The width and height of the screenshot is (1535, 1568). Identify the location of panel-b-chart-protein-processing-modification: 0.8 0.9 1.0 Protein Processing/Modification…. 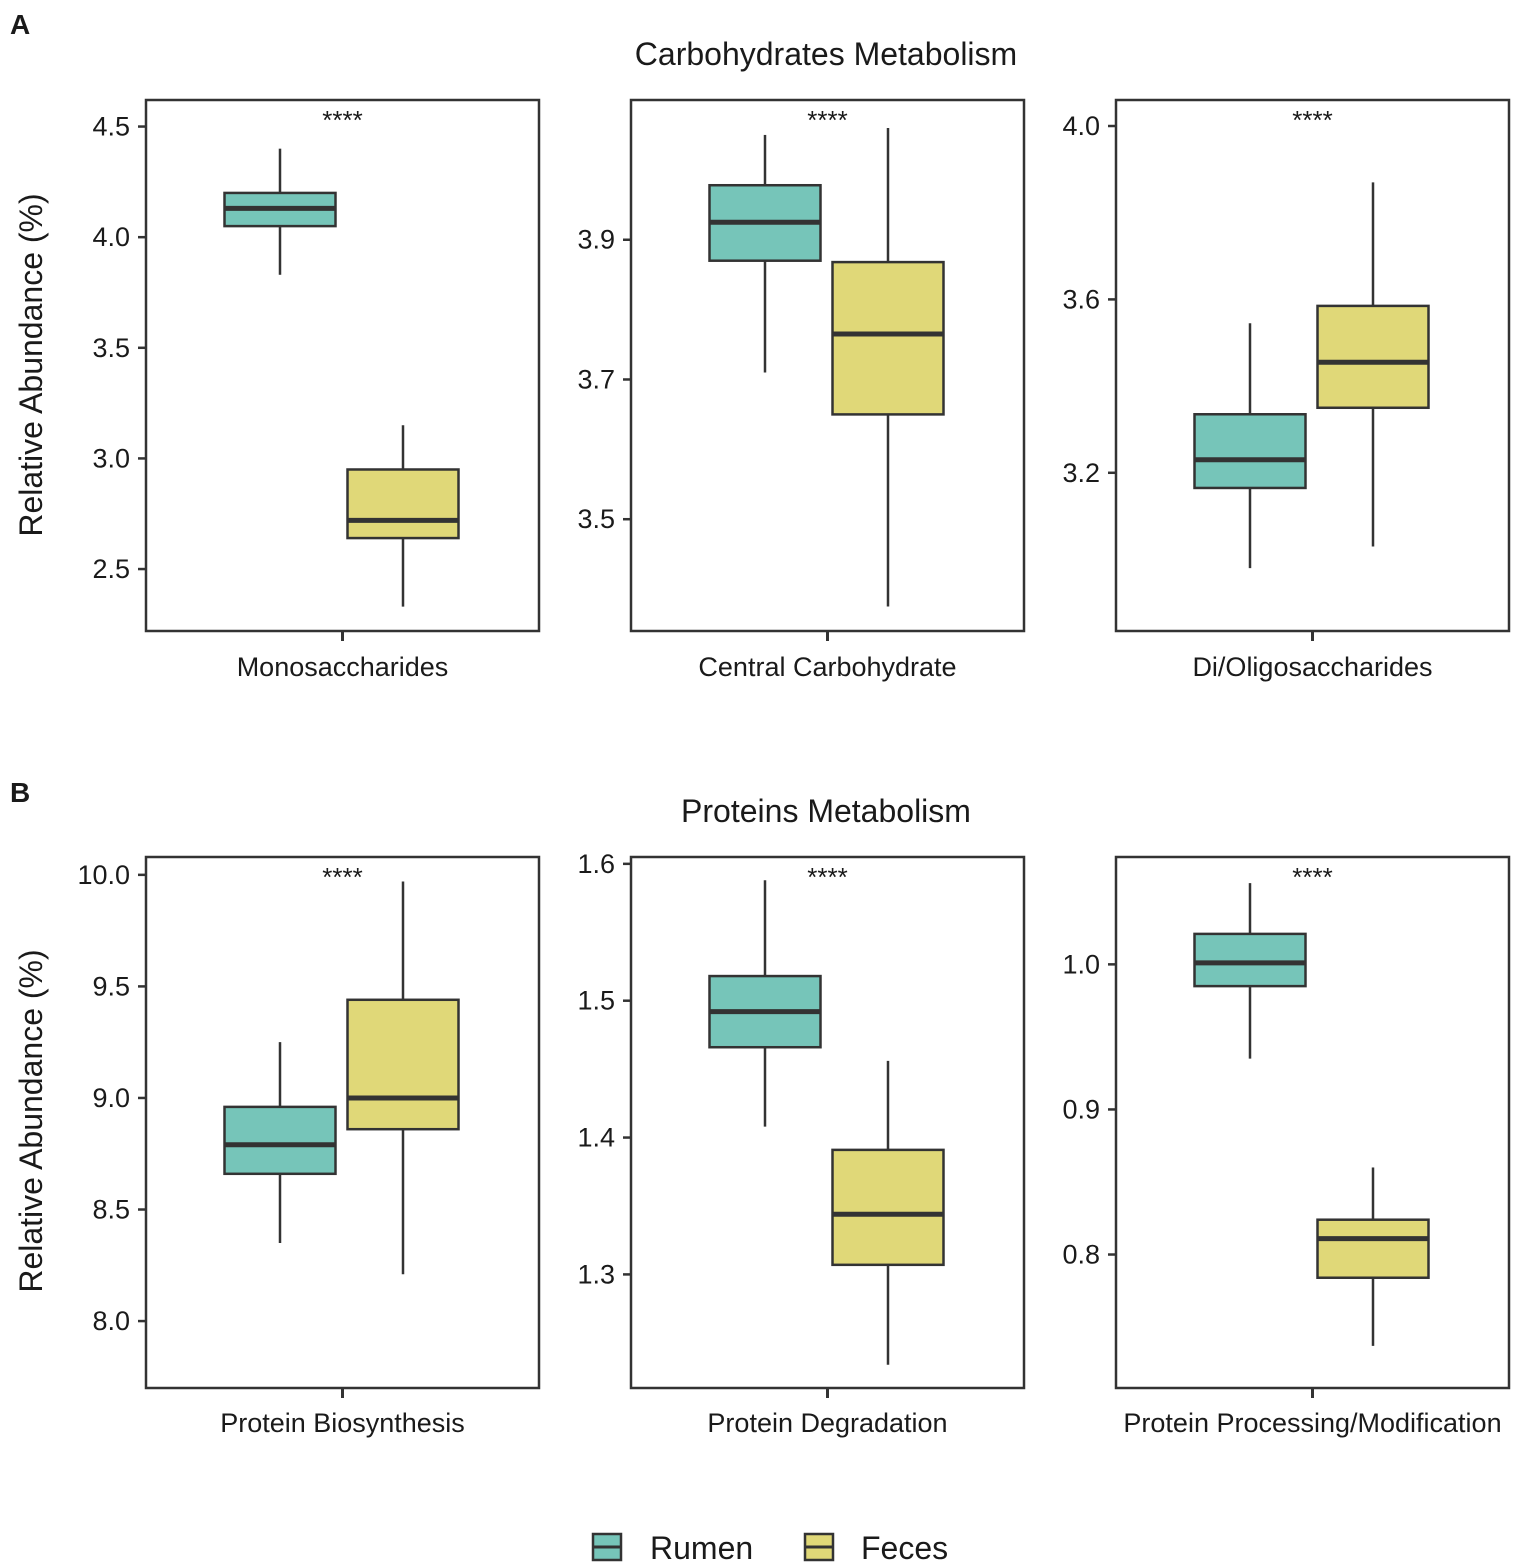
(1286, 1146).